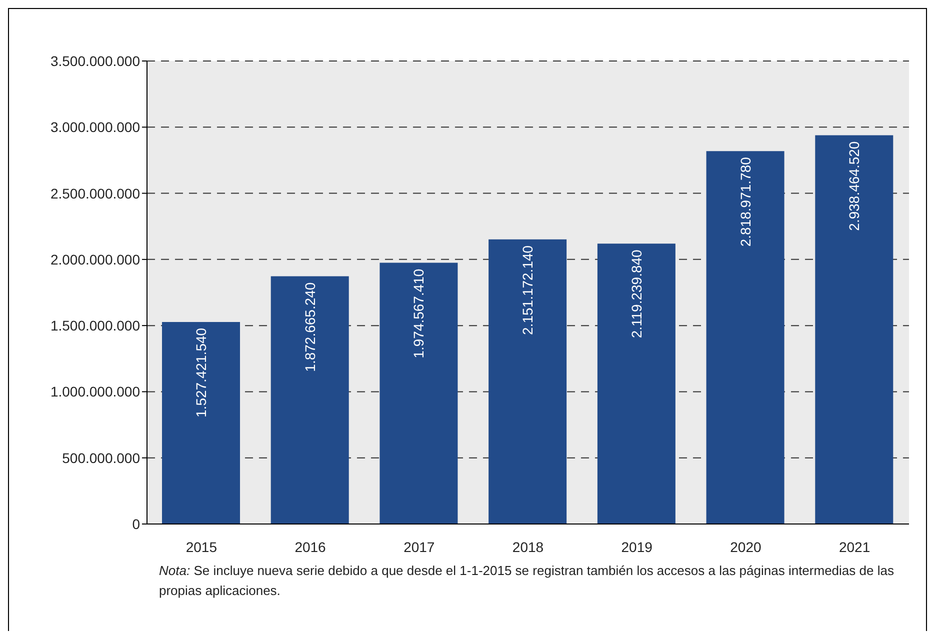 This screenshot has height=638, width=933. Describe the element at coordinates (95, 392) in the screenshot. I see `y-tick-label: 1.000.000.000` at that location.